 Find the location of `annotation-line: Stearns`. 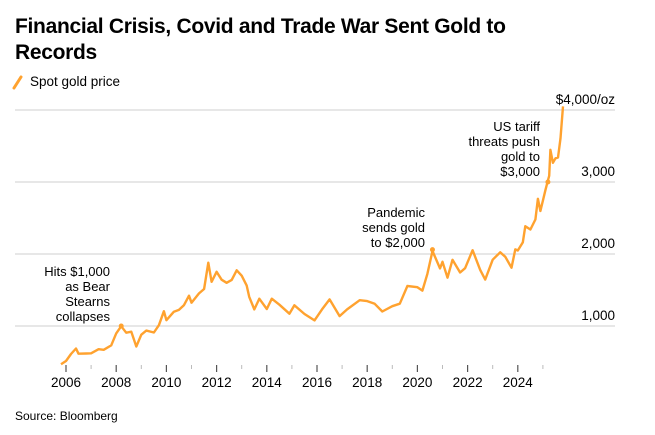

annotation-line: Stearns is located at coordinates (87, 301).